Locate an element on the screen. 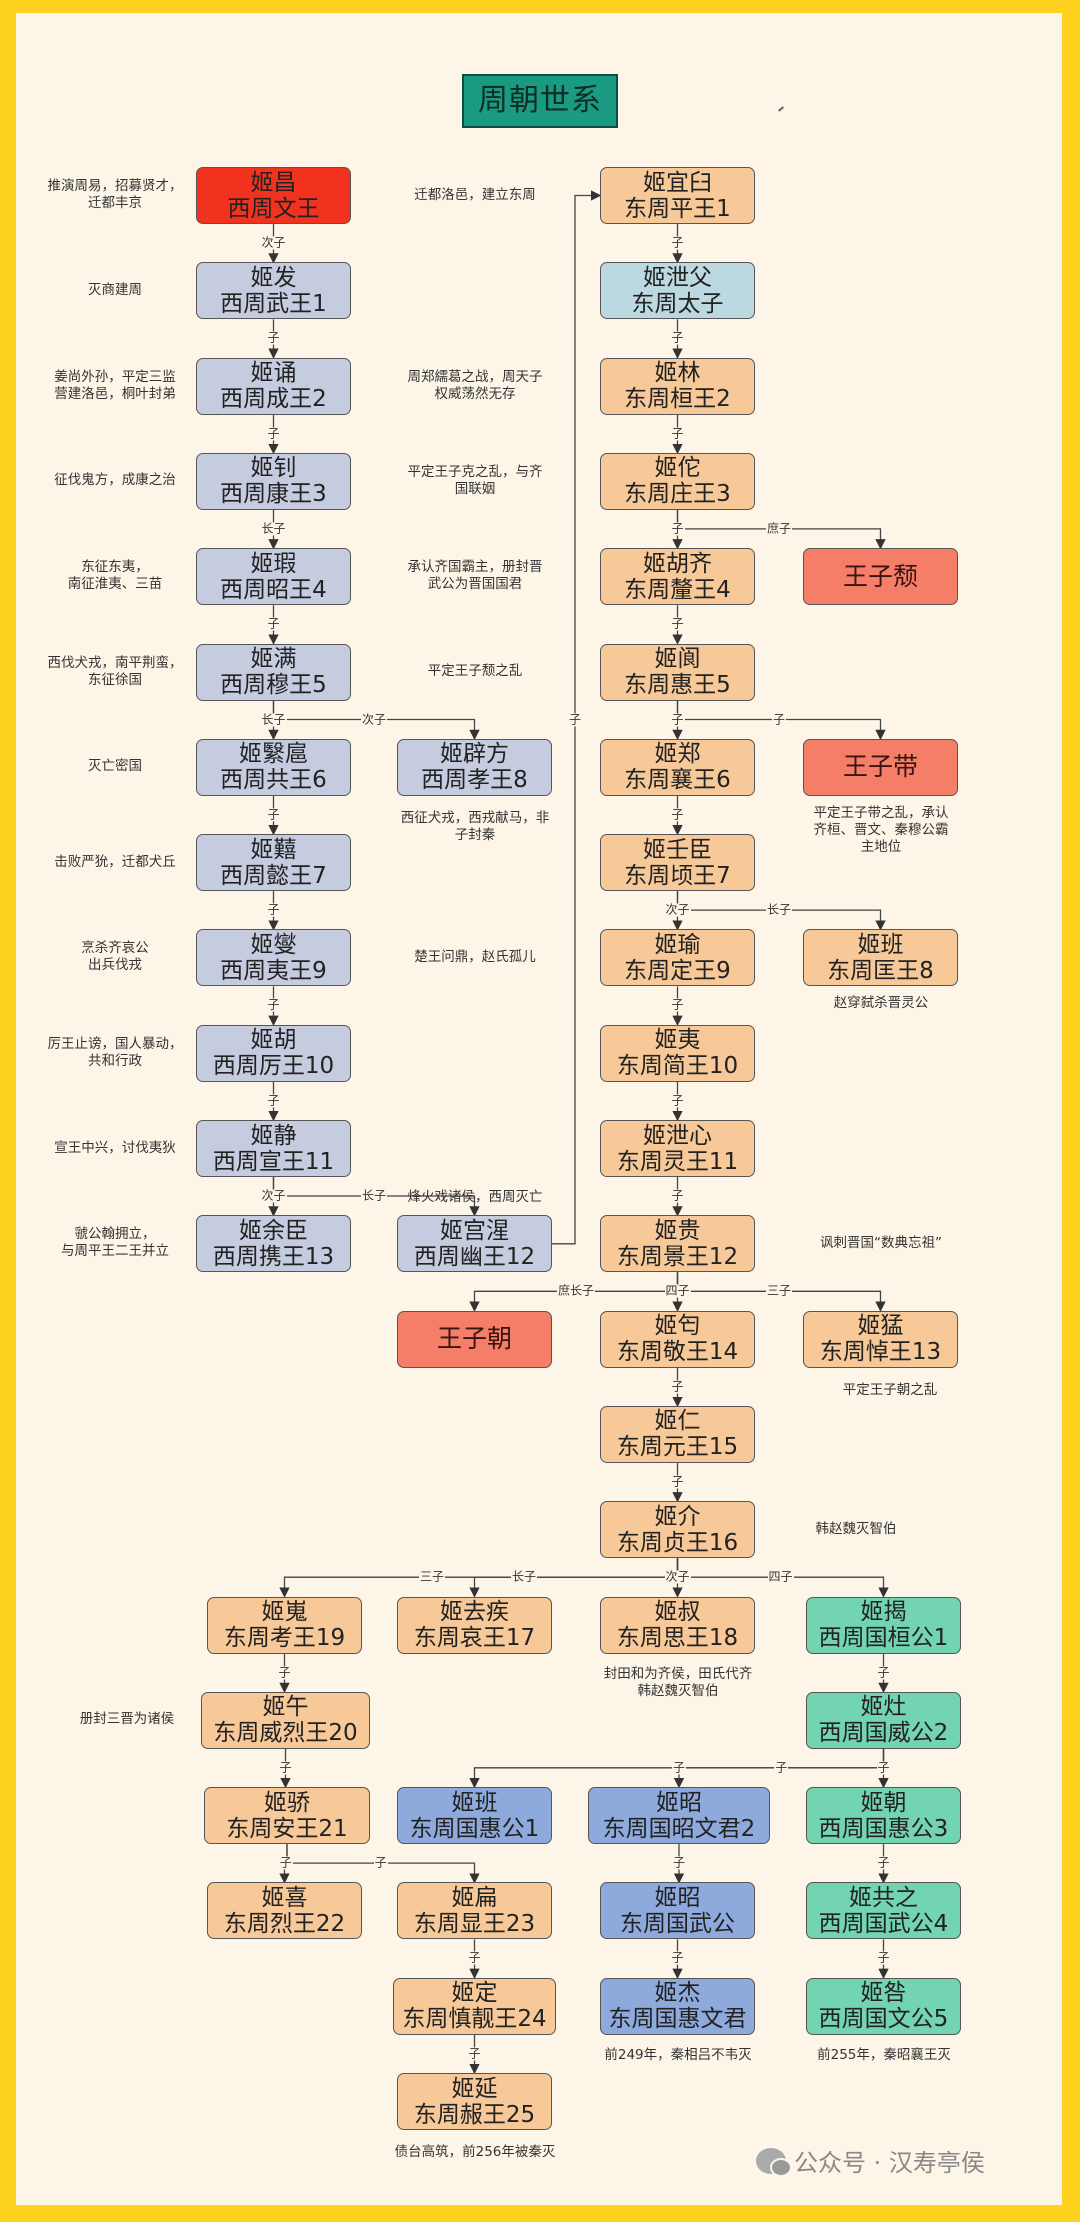 The image size is (1080, 2222). person-node-lie: 姬喜 东周烈王22 is located at coordinates (284, 1911).